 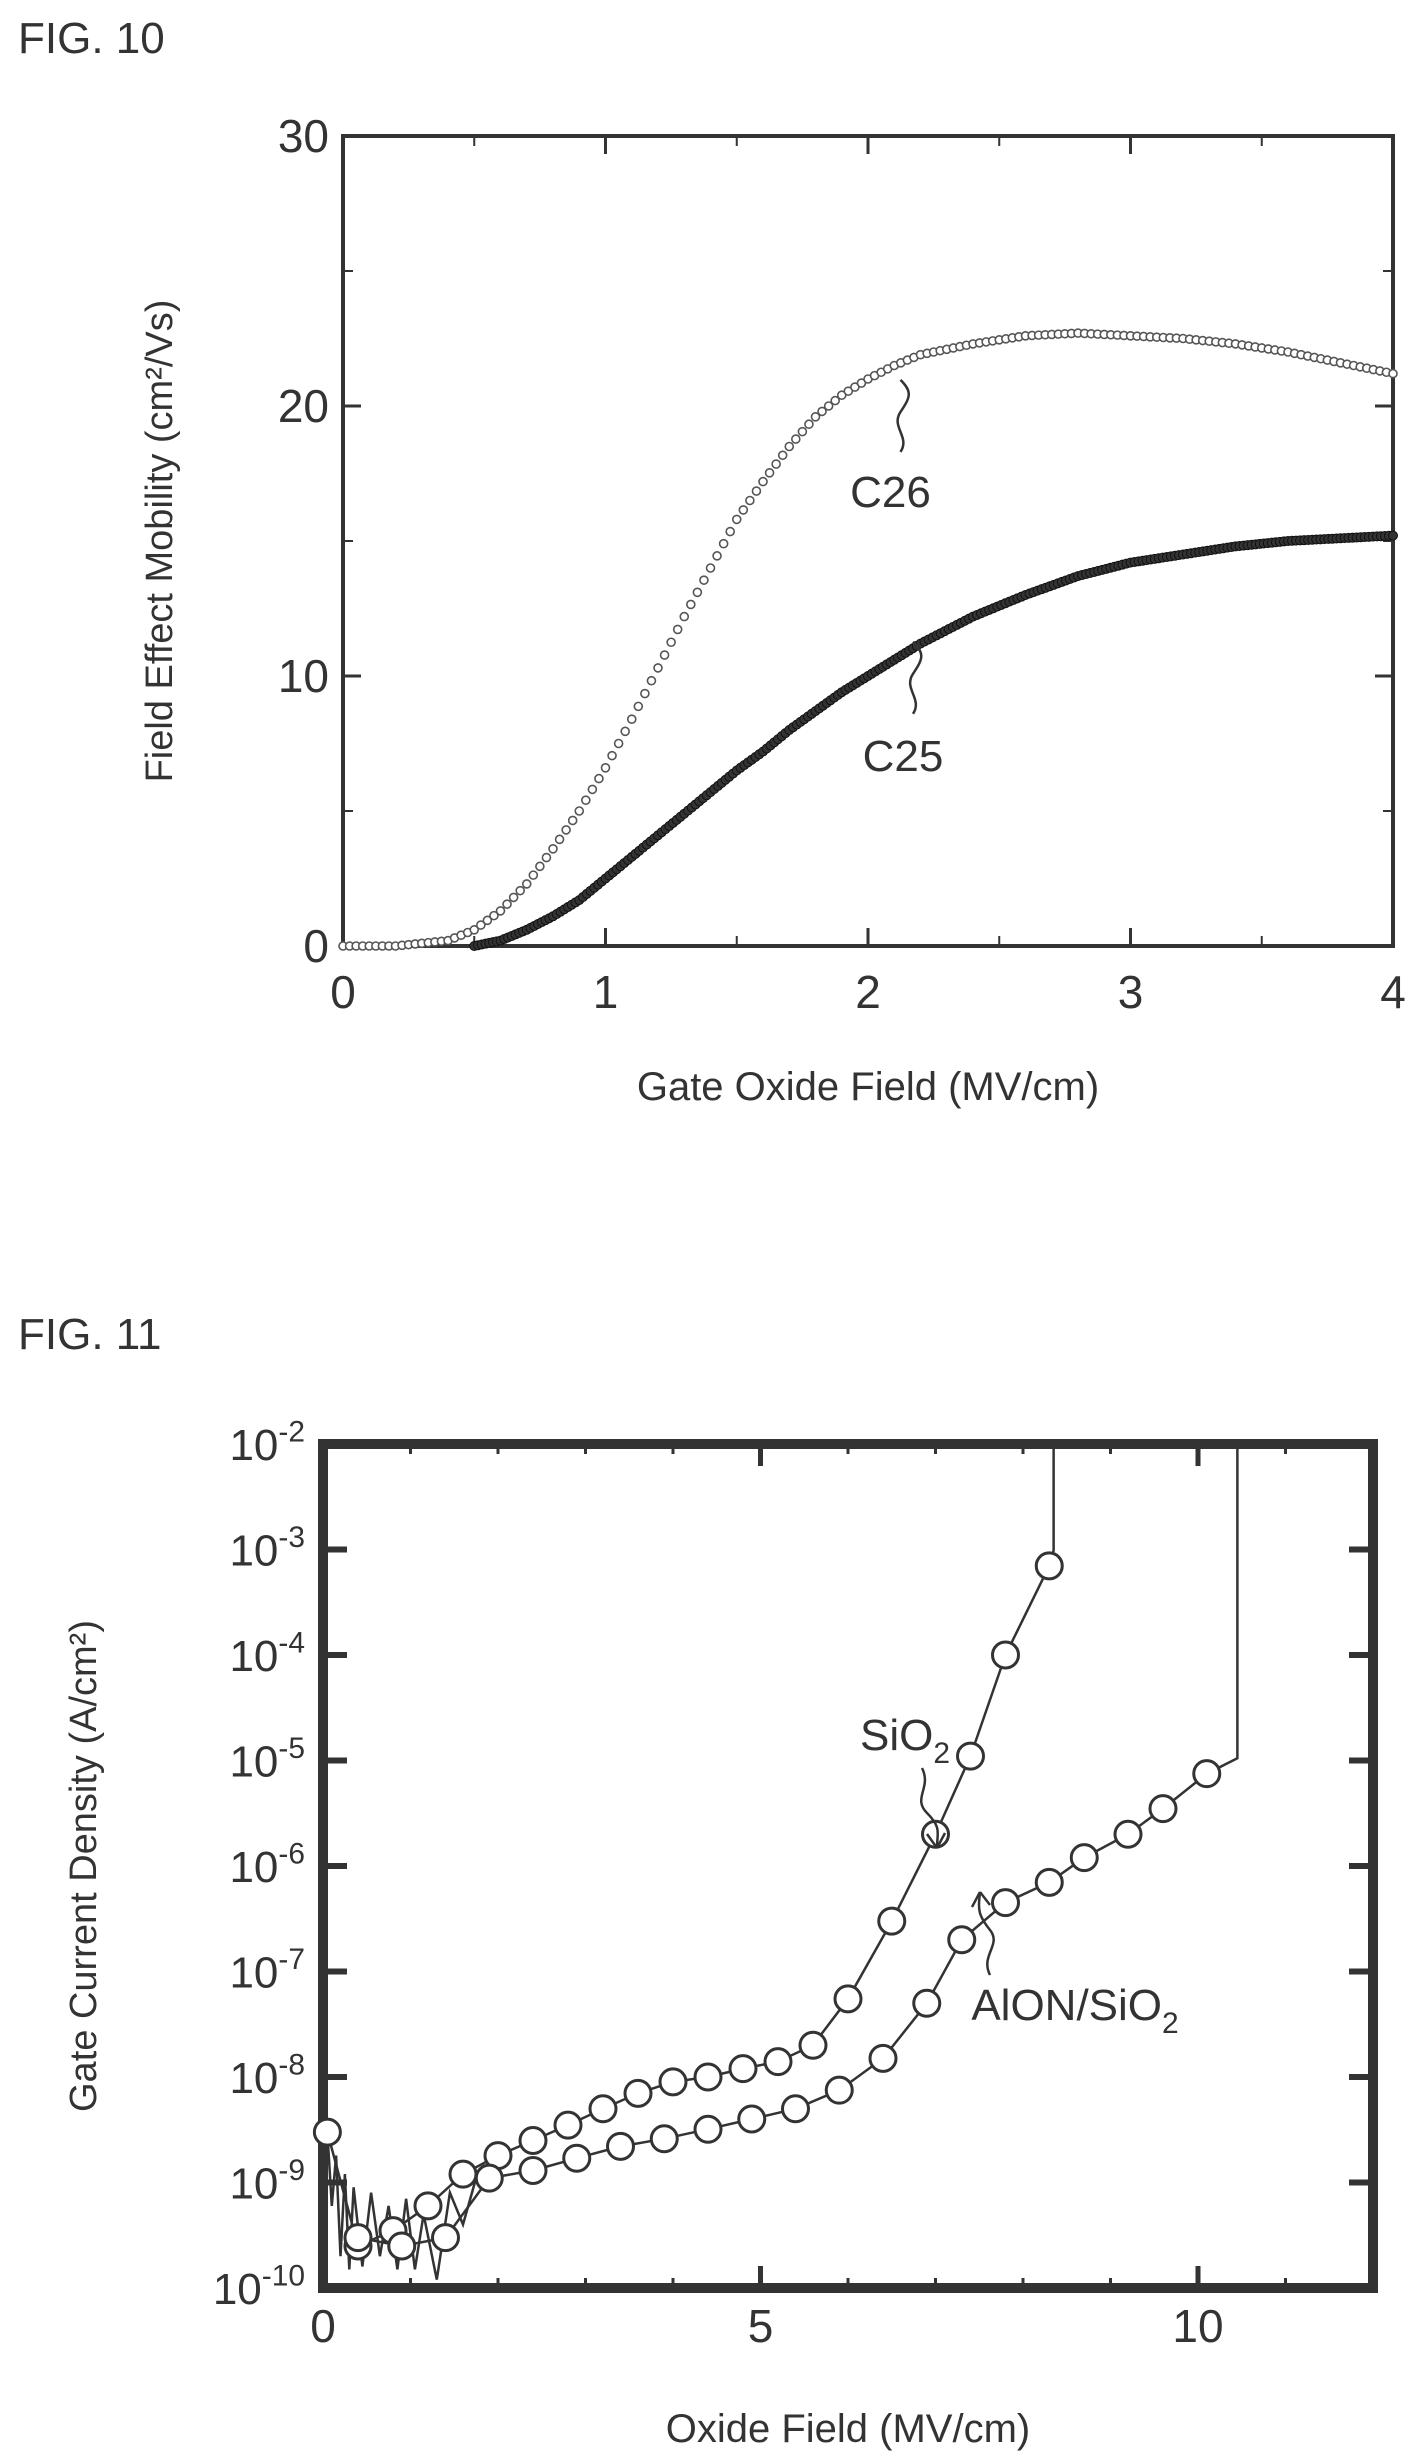 I want to click on y-tick-label: 10⁻¹⁰, so click(x=259, y=2287).